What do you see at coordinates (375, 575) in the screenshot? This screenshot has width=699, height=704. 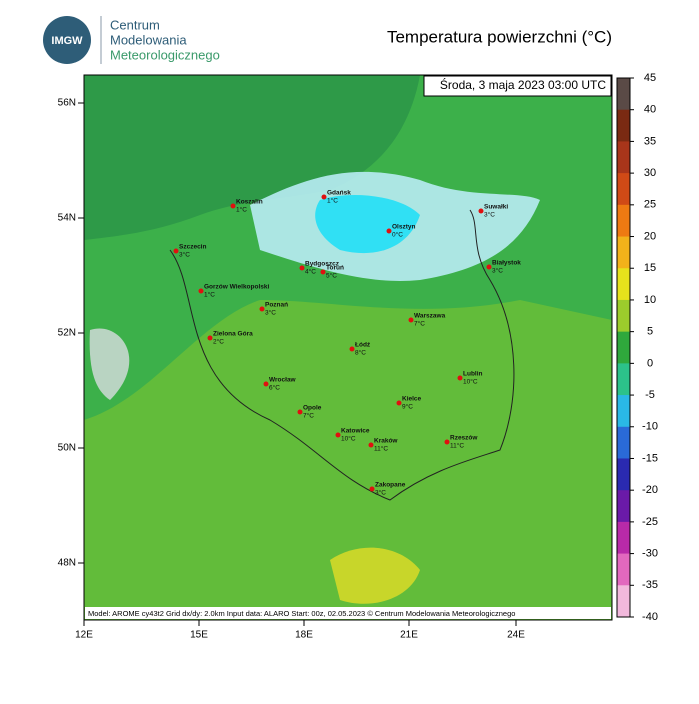 I see `warmest-area` at bounding box center [375, 575].